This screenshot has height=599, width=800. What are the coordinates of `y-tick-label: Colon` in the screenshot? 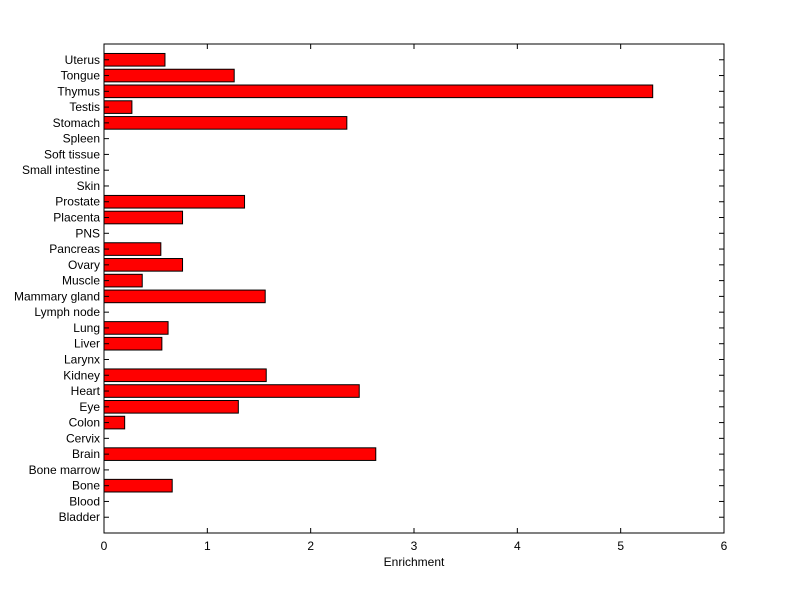 It's located at (84, 423).